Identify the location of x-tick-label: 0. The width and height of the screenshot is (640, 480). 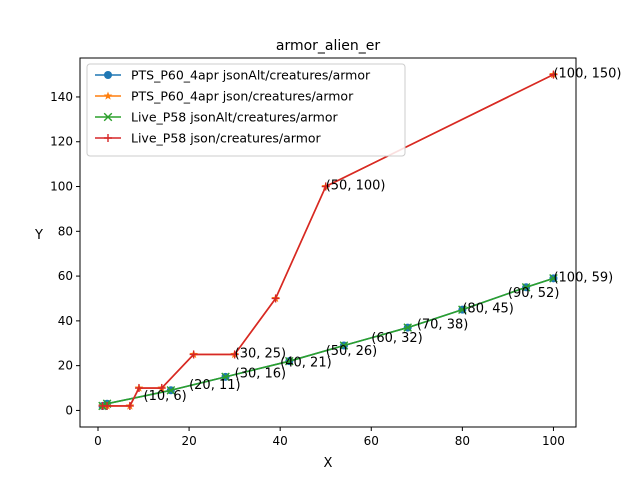
(98, 441).